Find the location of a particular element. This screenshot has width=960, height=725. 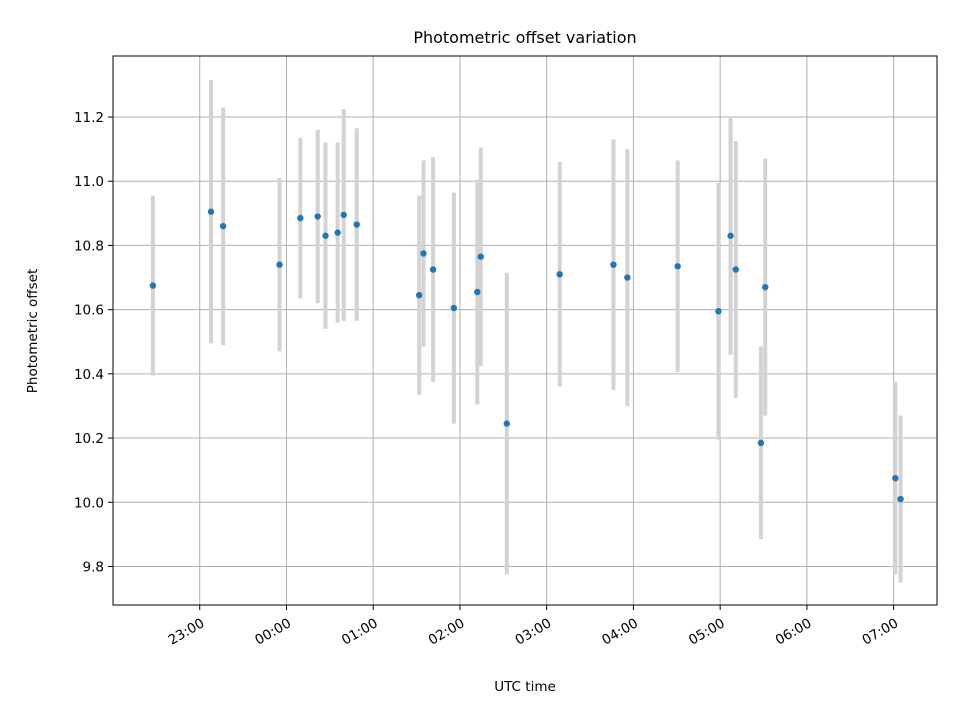

y-tick-label: 10.2 is located at coordinates (89, 439).